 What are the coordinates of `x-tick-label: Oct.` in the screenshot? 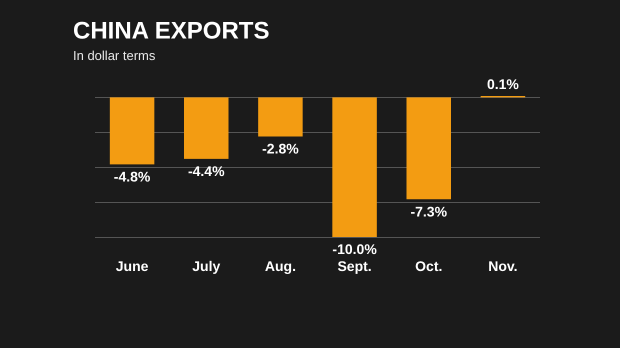 It's located at (428, 266).